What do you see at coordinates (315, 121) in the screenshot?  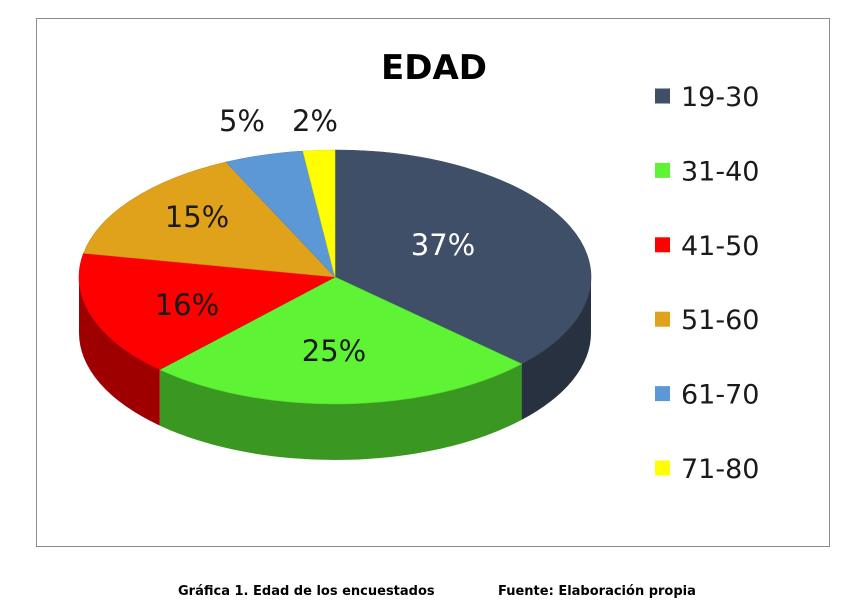 I see `slice-label-71-80: 2%` at bounding box center [315, 121].